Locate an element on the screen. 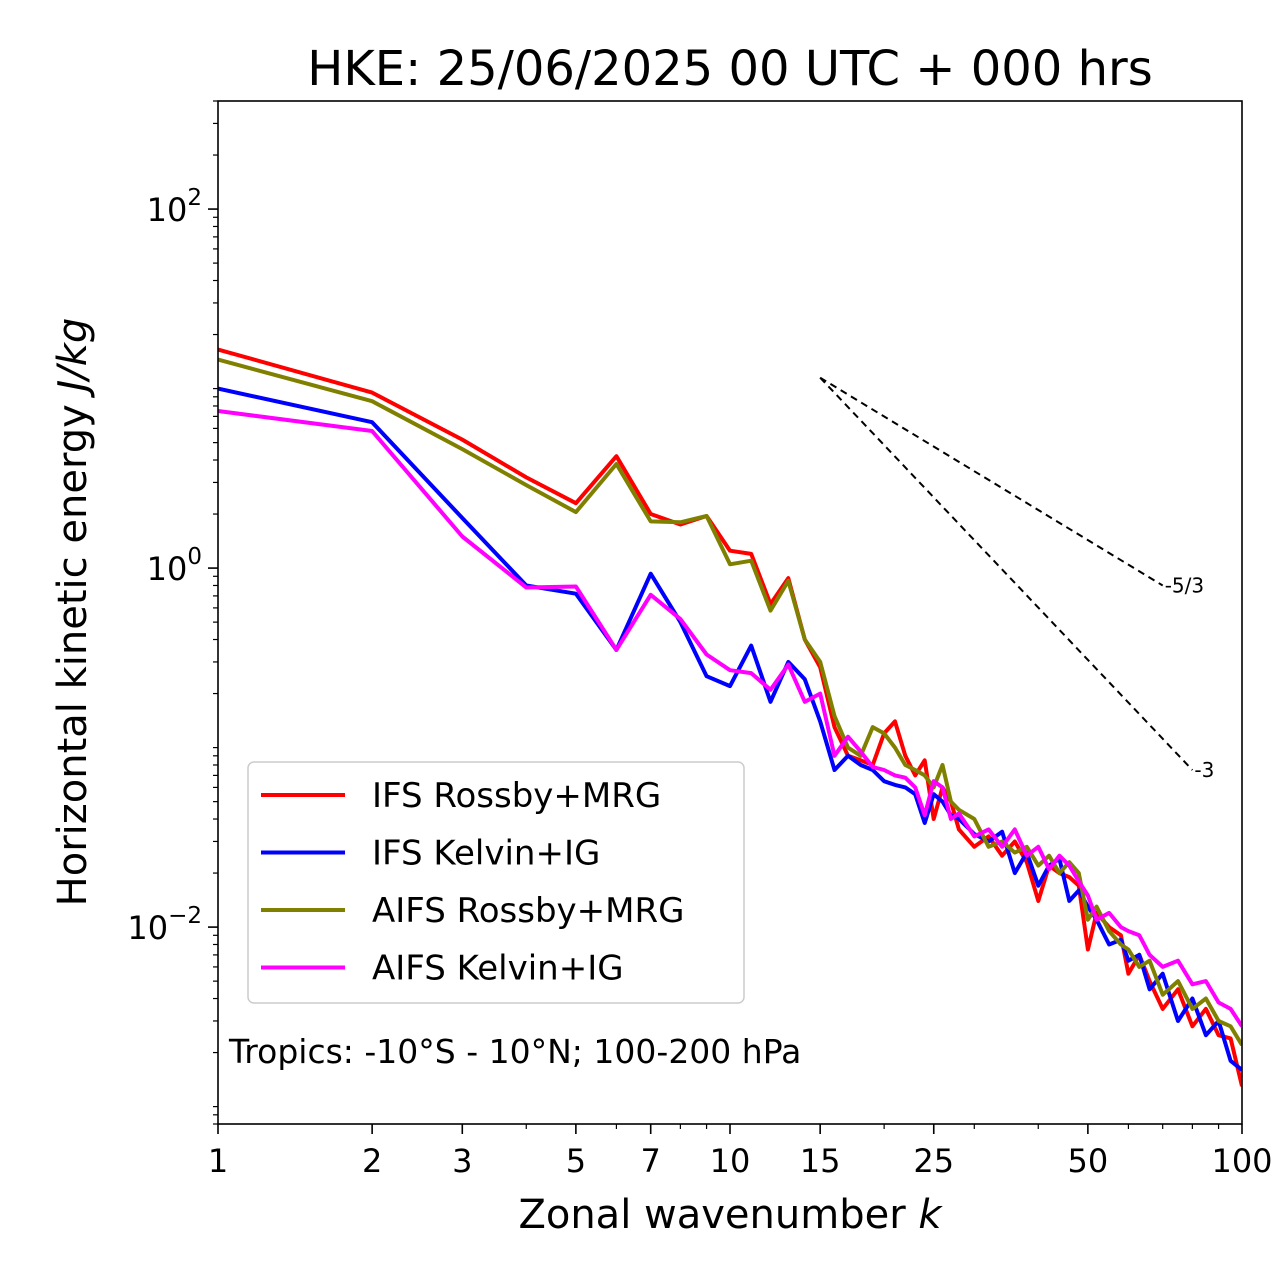 The width and height of the screenshot is (1280, 1288). x-tick-label: 5 is located at coordinates (576, 1161).